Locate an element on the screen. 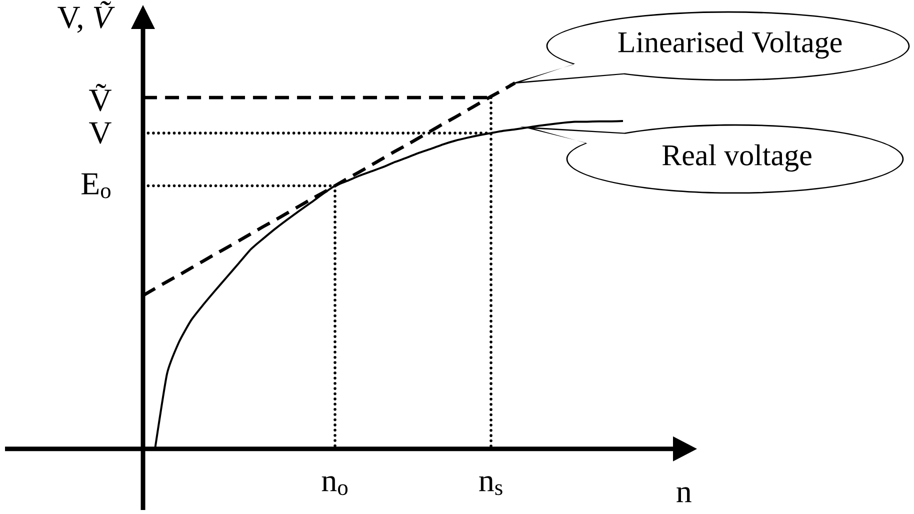 The image size is (914, 514). x-tick-label: n$_{s}$ is located at coordinates (490, 486).